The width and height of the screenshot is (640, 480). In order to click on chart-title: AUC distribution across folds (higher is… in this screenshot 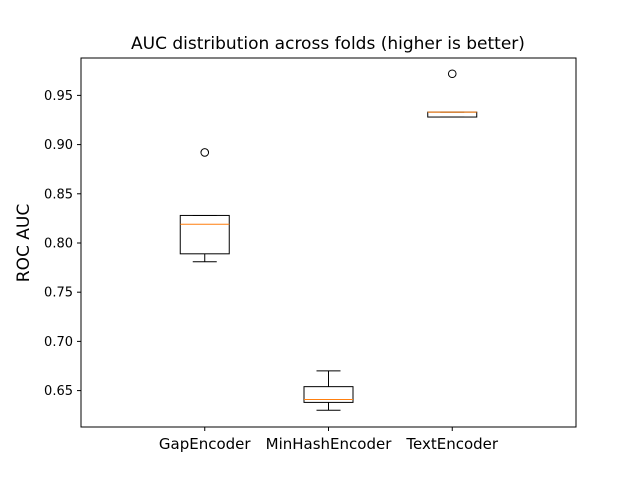, I will do `click(328, 44)`.